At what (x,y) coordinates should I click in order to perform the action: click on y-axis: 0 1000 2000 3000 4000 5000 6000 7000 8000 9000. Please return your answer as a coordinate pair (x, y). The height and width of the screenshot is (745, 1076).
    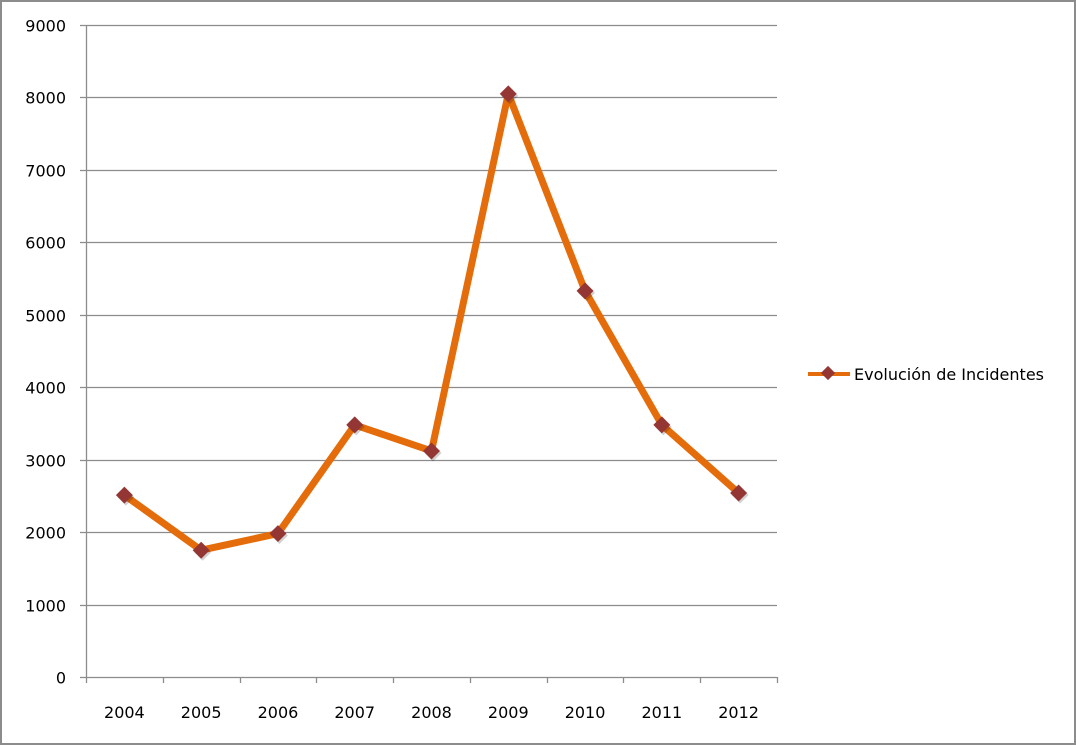
    Looking at the image, I should click on (56, 352).